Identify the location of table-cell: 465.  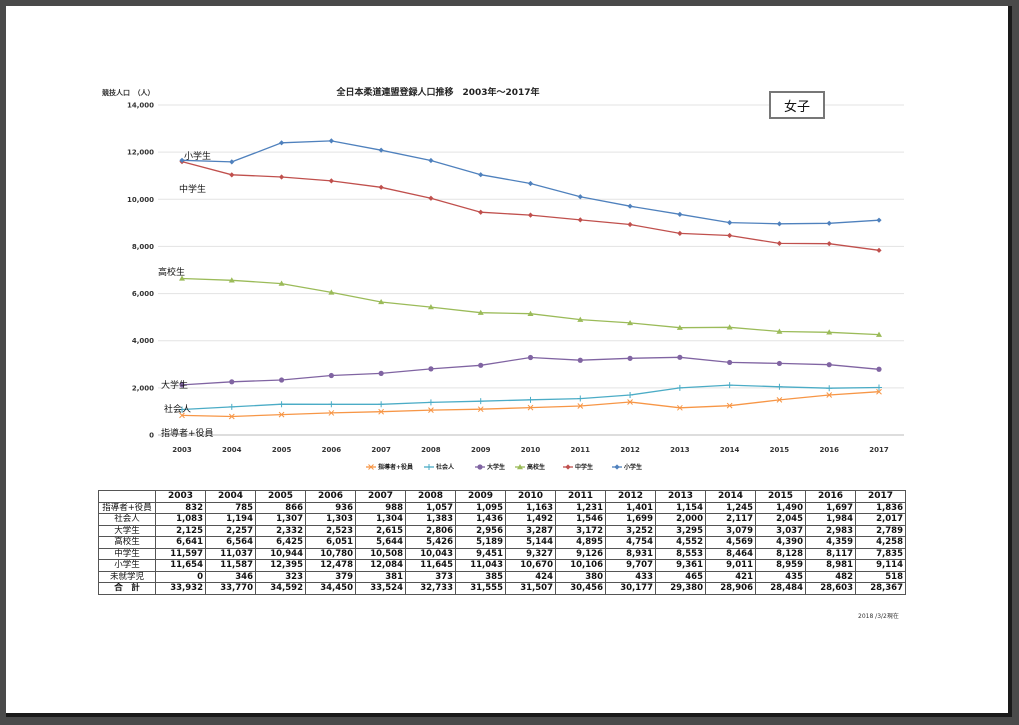
(680, 576).